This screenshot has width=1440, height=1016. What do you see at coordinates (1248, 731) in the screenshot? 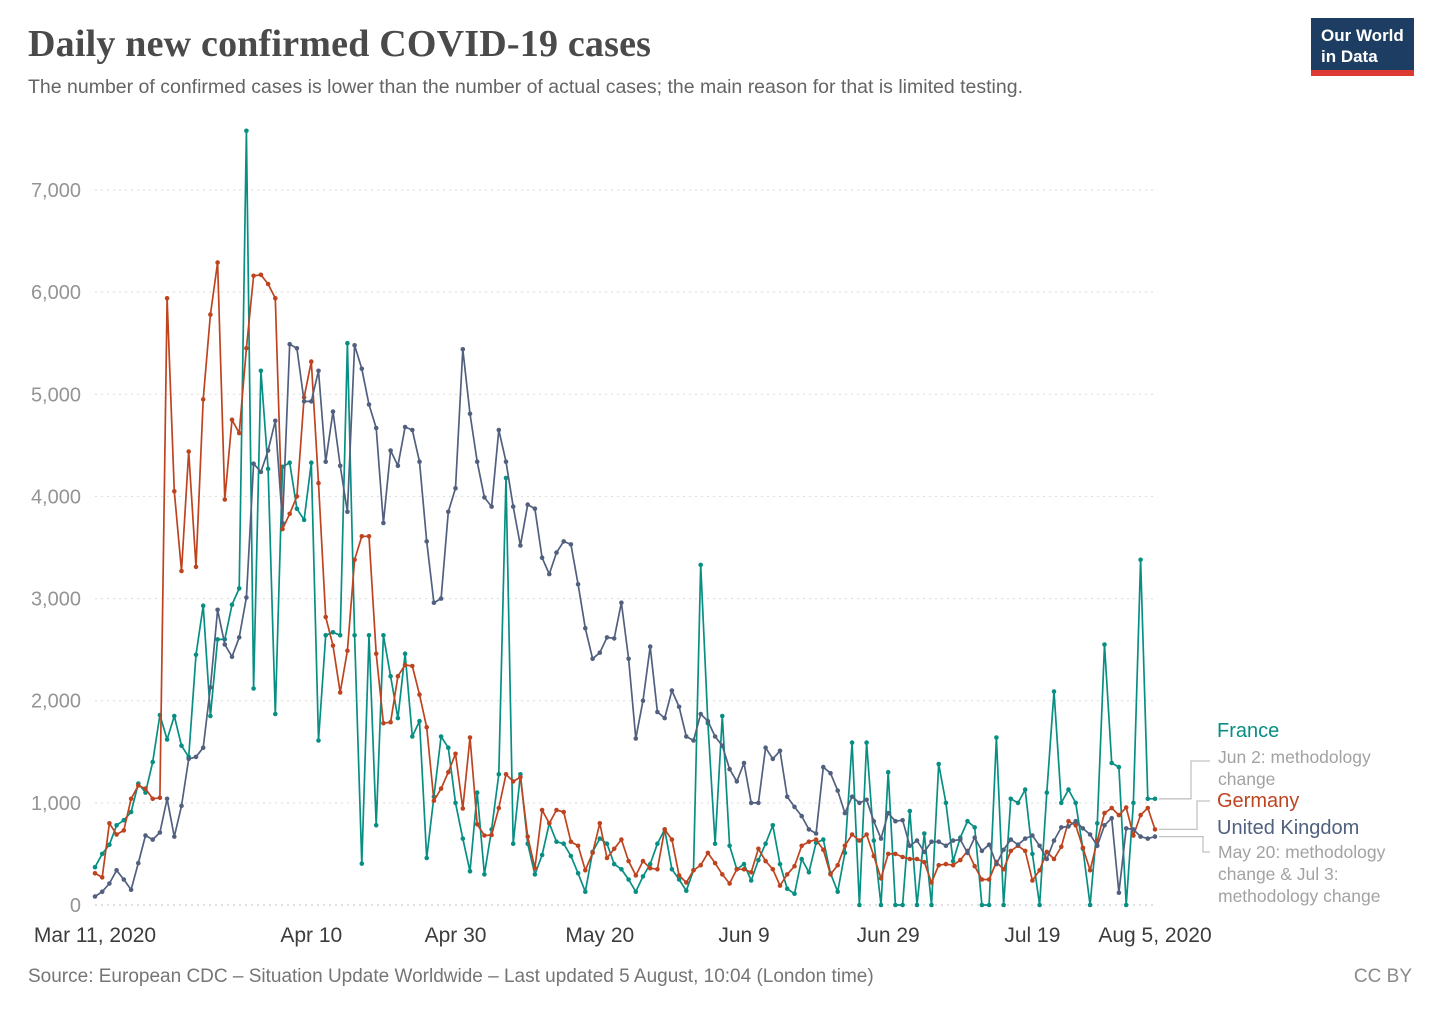
I see `legend-france-label: France` at bounding box center [1248, 731].